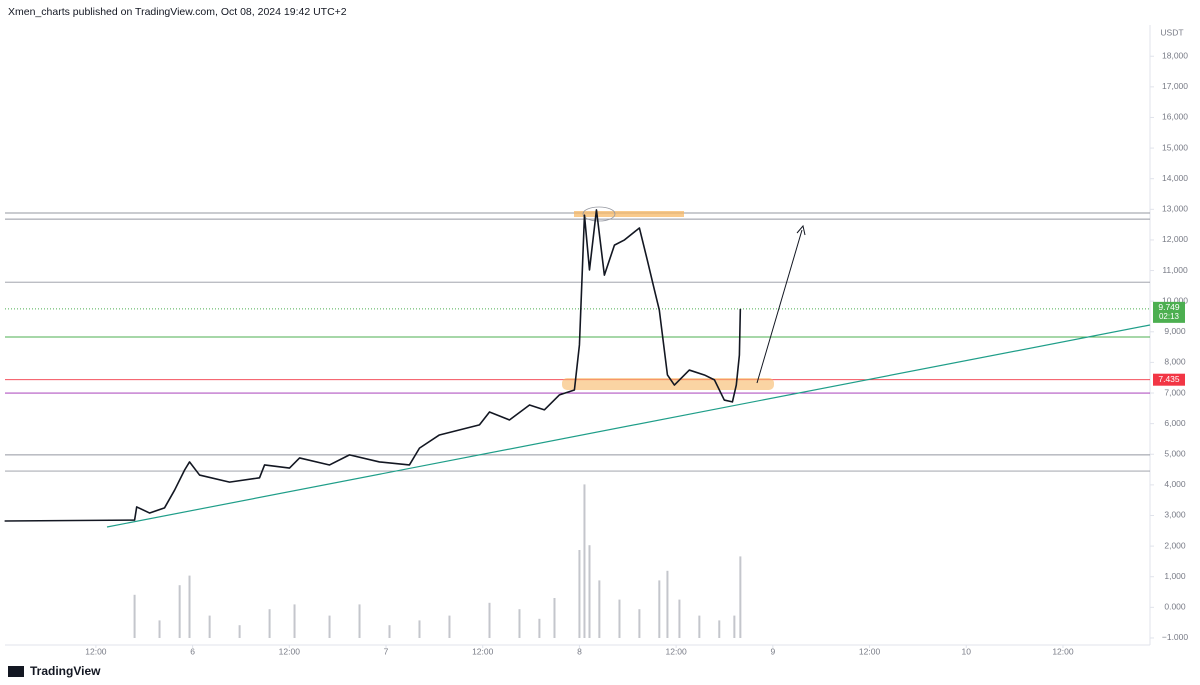  What do you see at coordinates (599, 214) in the screenshot?
I see `highlight-ellipse` at bounding box center [599, 214].